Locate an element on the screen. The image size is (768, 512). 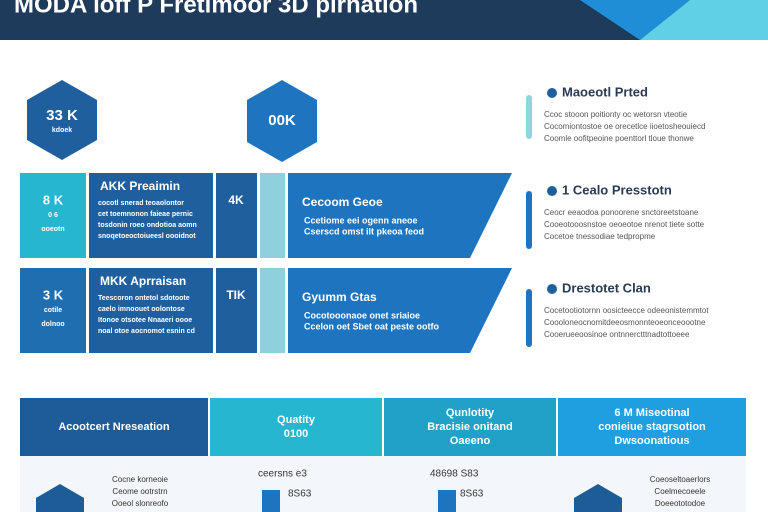
row-panel-line: Cserscd omst ilt pkeoa feod is located at coordinates (364, 231).